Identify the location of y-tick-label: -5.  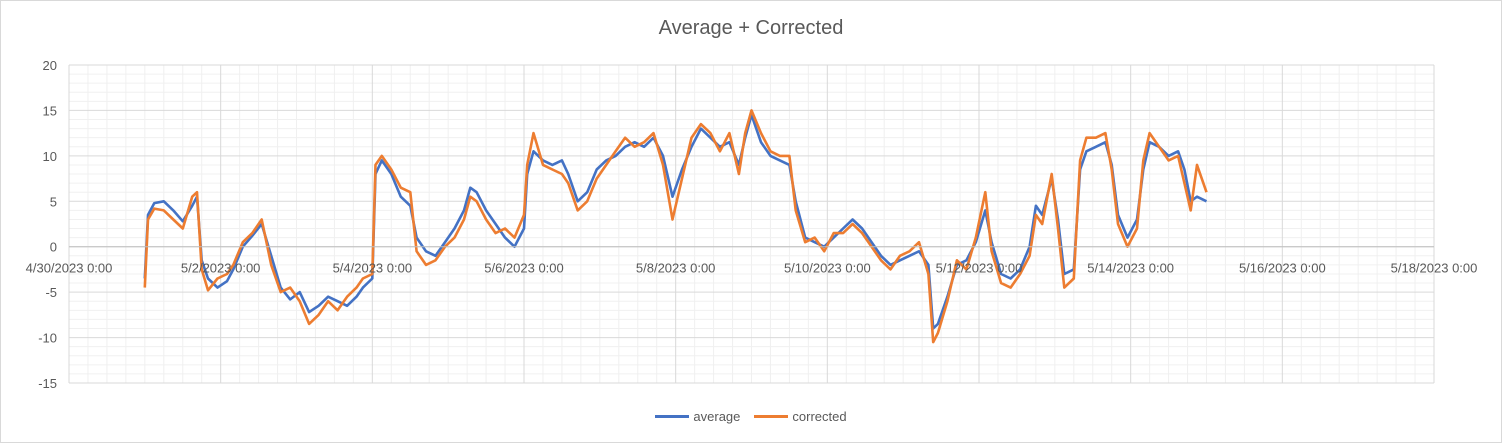
(51, 292).